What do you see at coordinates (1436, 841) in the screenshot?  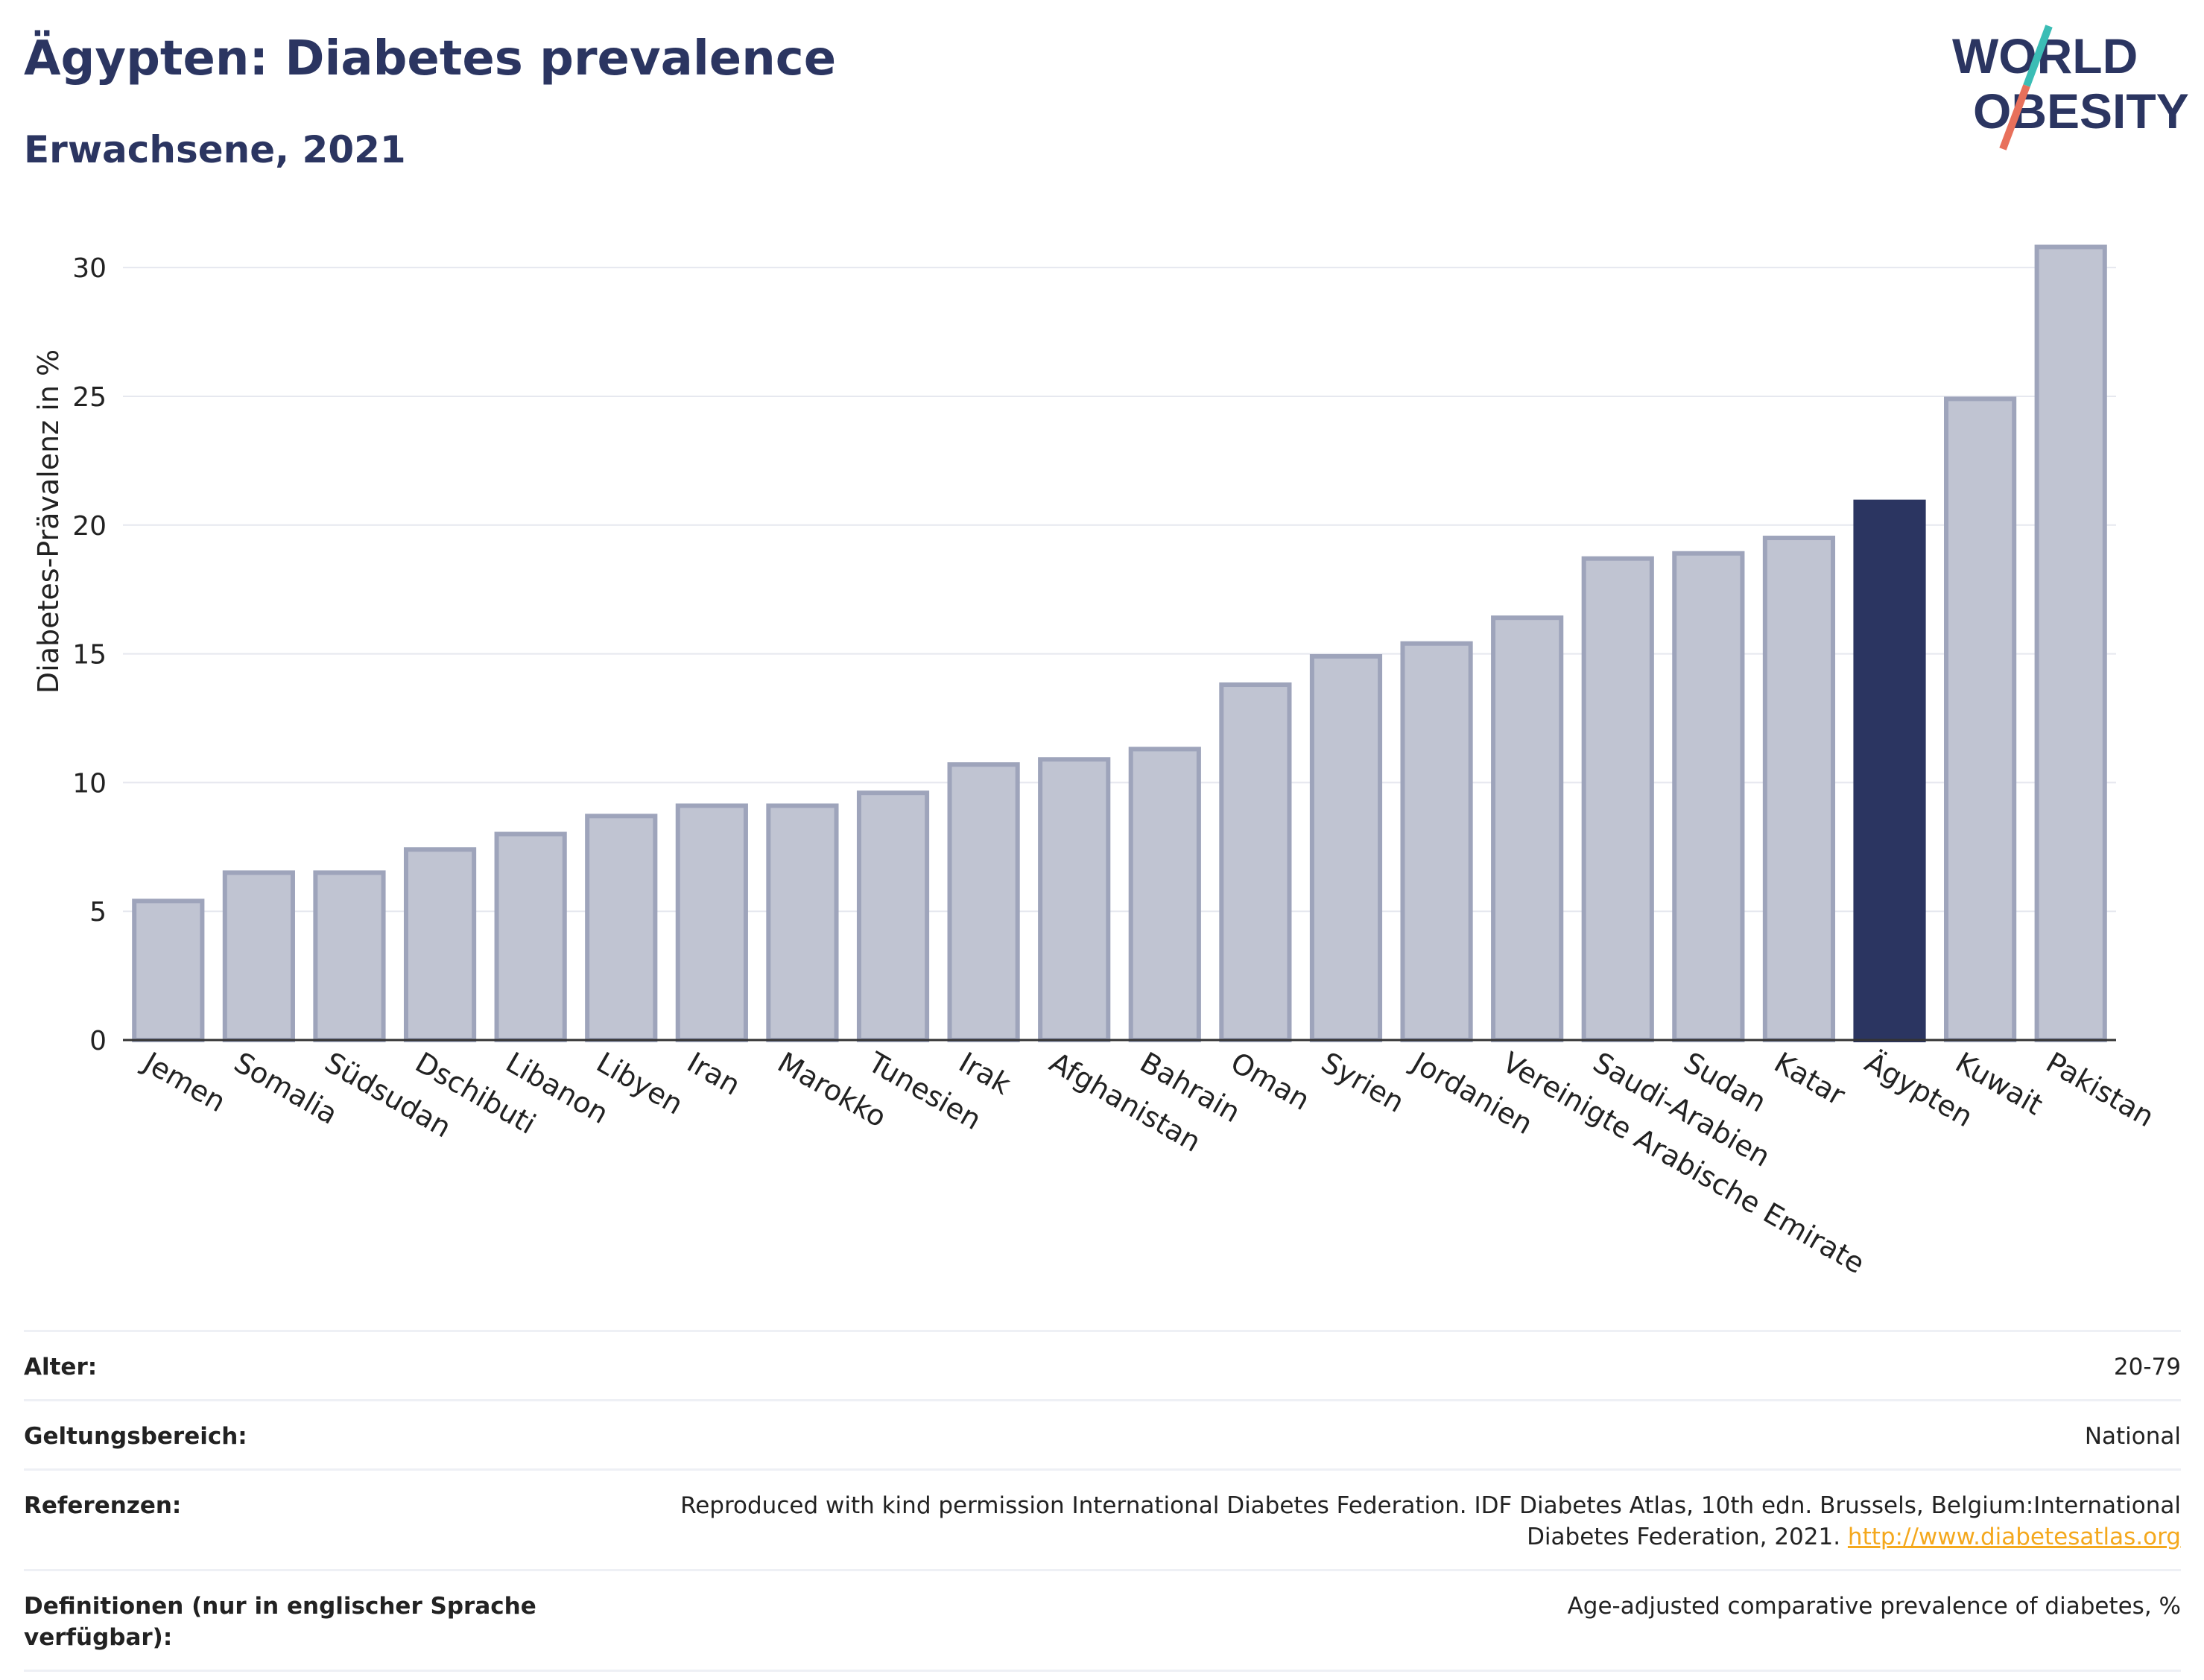 I see `bar-jordanien` at bounding box center [1436, 841].